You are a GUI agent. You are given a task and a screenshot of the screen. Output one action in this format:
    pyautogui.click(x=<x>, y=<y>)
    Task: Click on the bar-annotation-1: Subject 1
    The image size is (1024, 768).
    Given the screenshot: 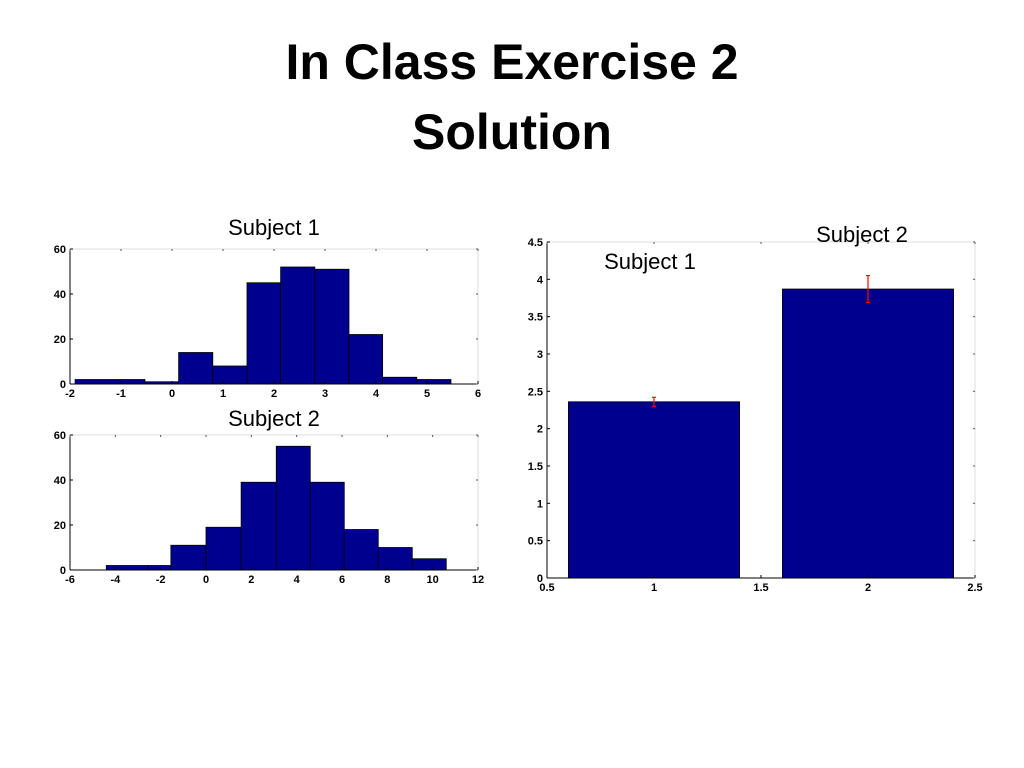 What is the action you would take?
    pyautogui.click(x=650, y=261)
    